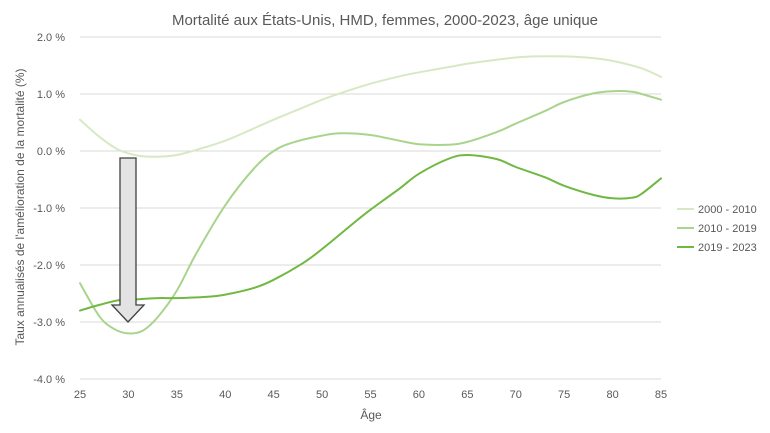  I want to click on legend-label: 2019 - 2023, so click(727, 248).